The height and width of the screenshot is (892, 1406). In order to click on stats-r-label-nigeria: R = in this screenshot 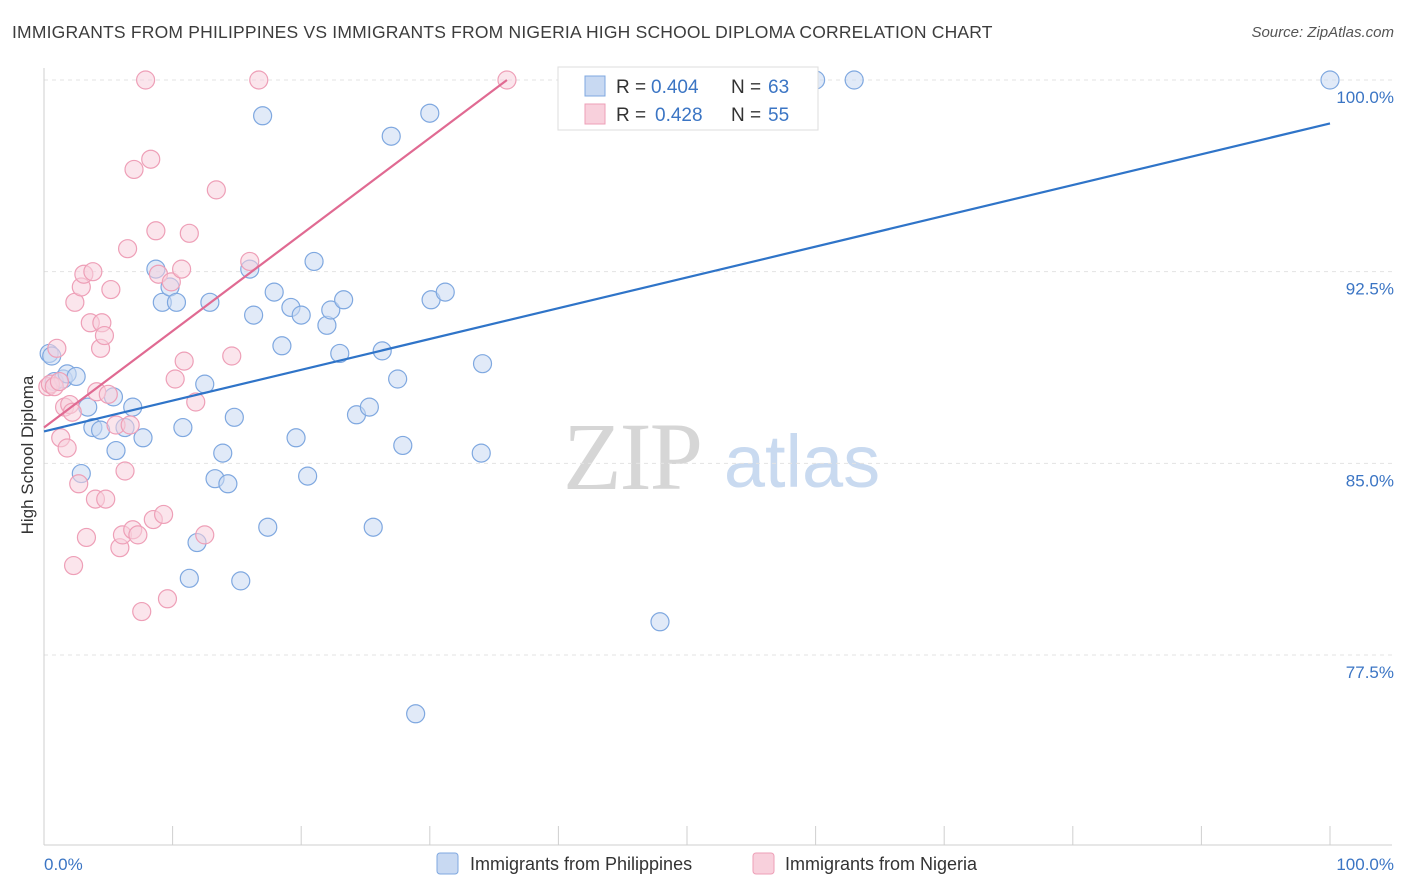, I will do `click(631, 115)`.